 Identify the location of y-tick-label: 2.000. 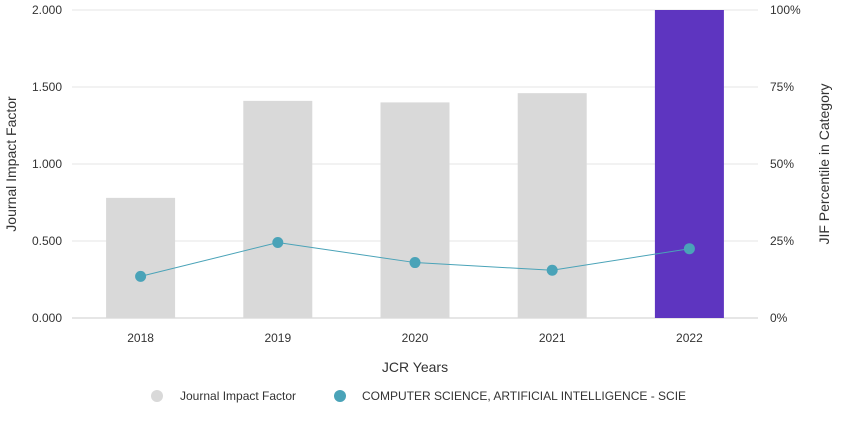
(47, 10).